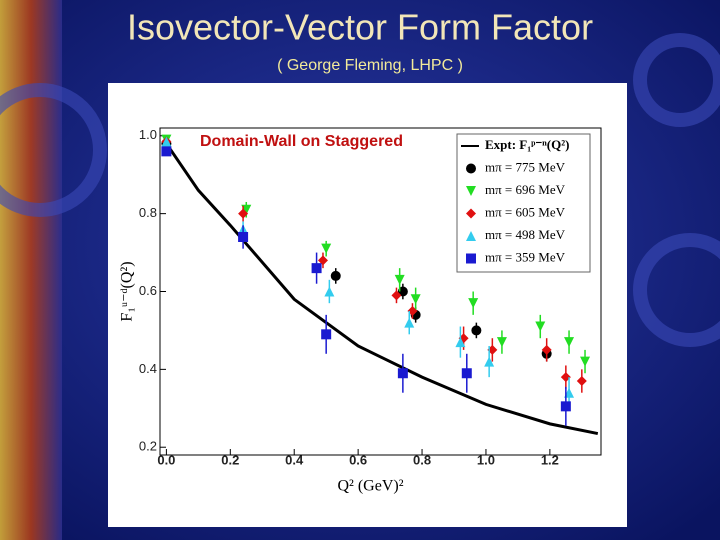 The image size is (720, 545). What do you see at coordinates (360, 27) in the screenshot?
I see `slide-title: Isovector-Vector Form Factor` at bounding box center [360, 27].